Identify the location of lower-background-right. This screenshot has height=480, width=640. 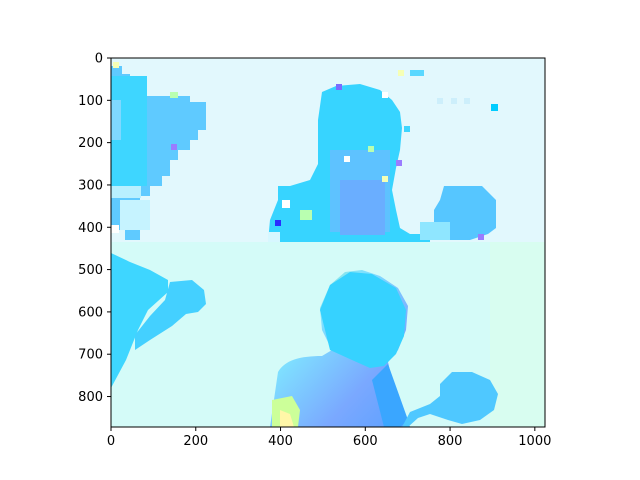
(517, 334).